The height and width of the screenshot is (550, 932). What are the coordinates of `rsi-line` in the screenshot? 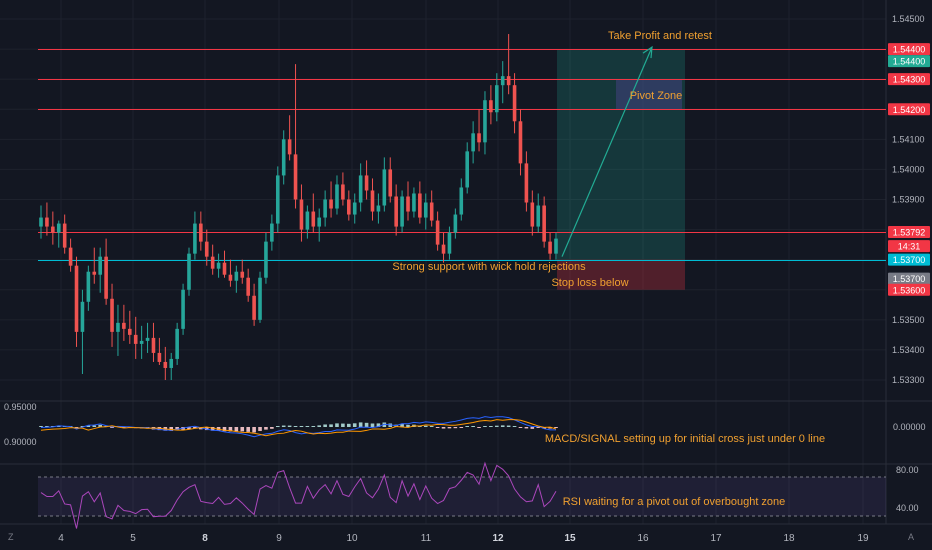 It's located at (298, 495).